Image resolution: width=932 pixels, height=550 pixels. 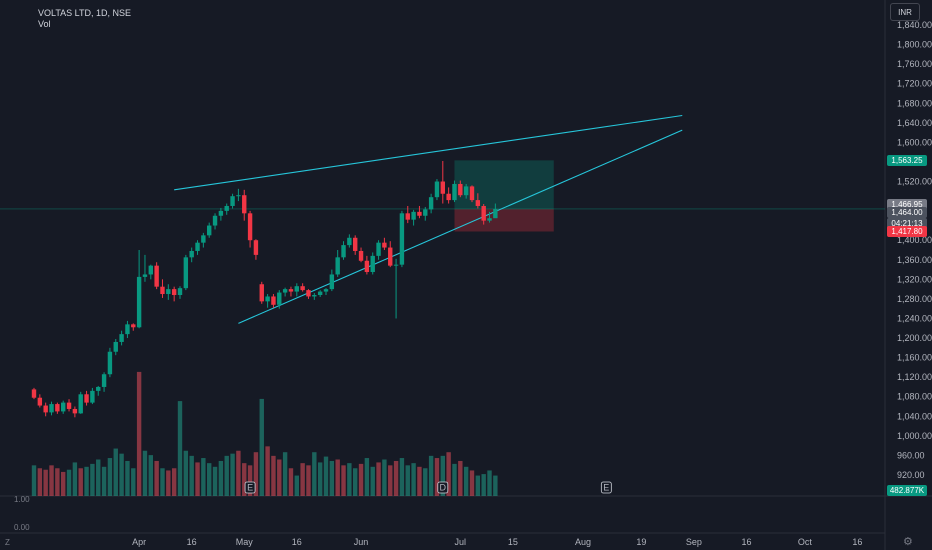 I want to click on y-tick-label: 1,320.00, so click(x=914, y=279).